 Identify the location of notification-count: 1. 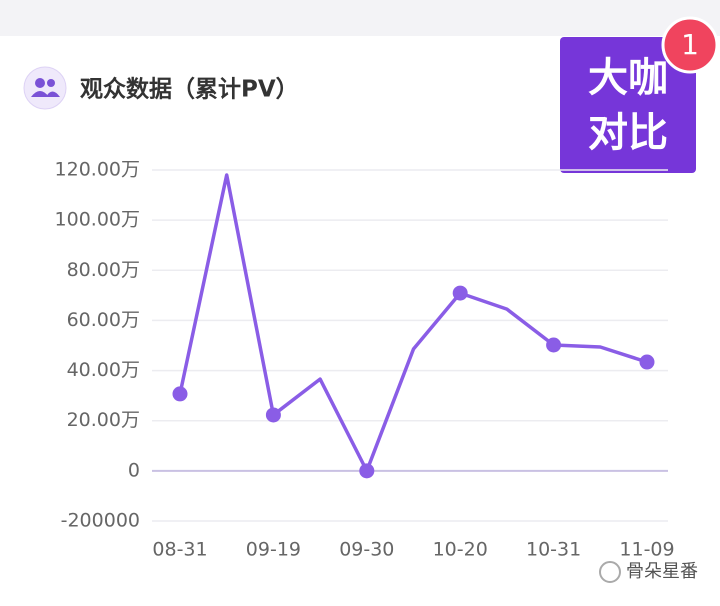
(690, 44).